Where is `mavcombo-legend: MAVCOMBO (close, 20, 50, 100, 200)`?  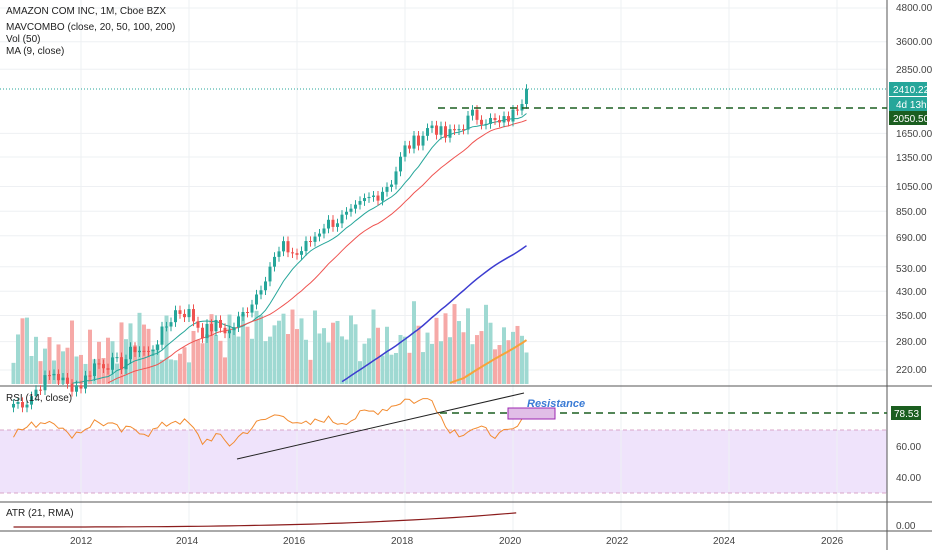 mavcombo-legend: MAVCOMBO (close, 20, 50, 100, 200) is located at coordinates (90, 27).